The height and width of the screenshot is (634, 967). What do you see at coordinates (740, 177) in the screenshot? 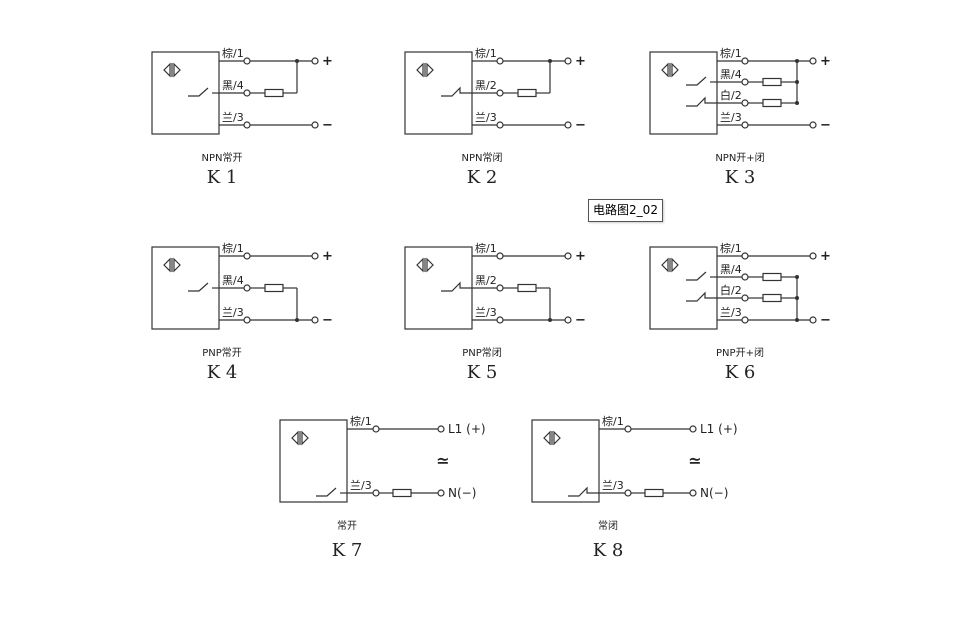
I see `diagram-id: K 3` at bounding box center [740, 177].